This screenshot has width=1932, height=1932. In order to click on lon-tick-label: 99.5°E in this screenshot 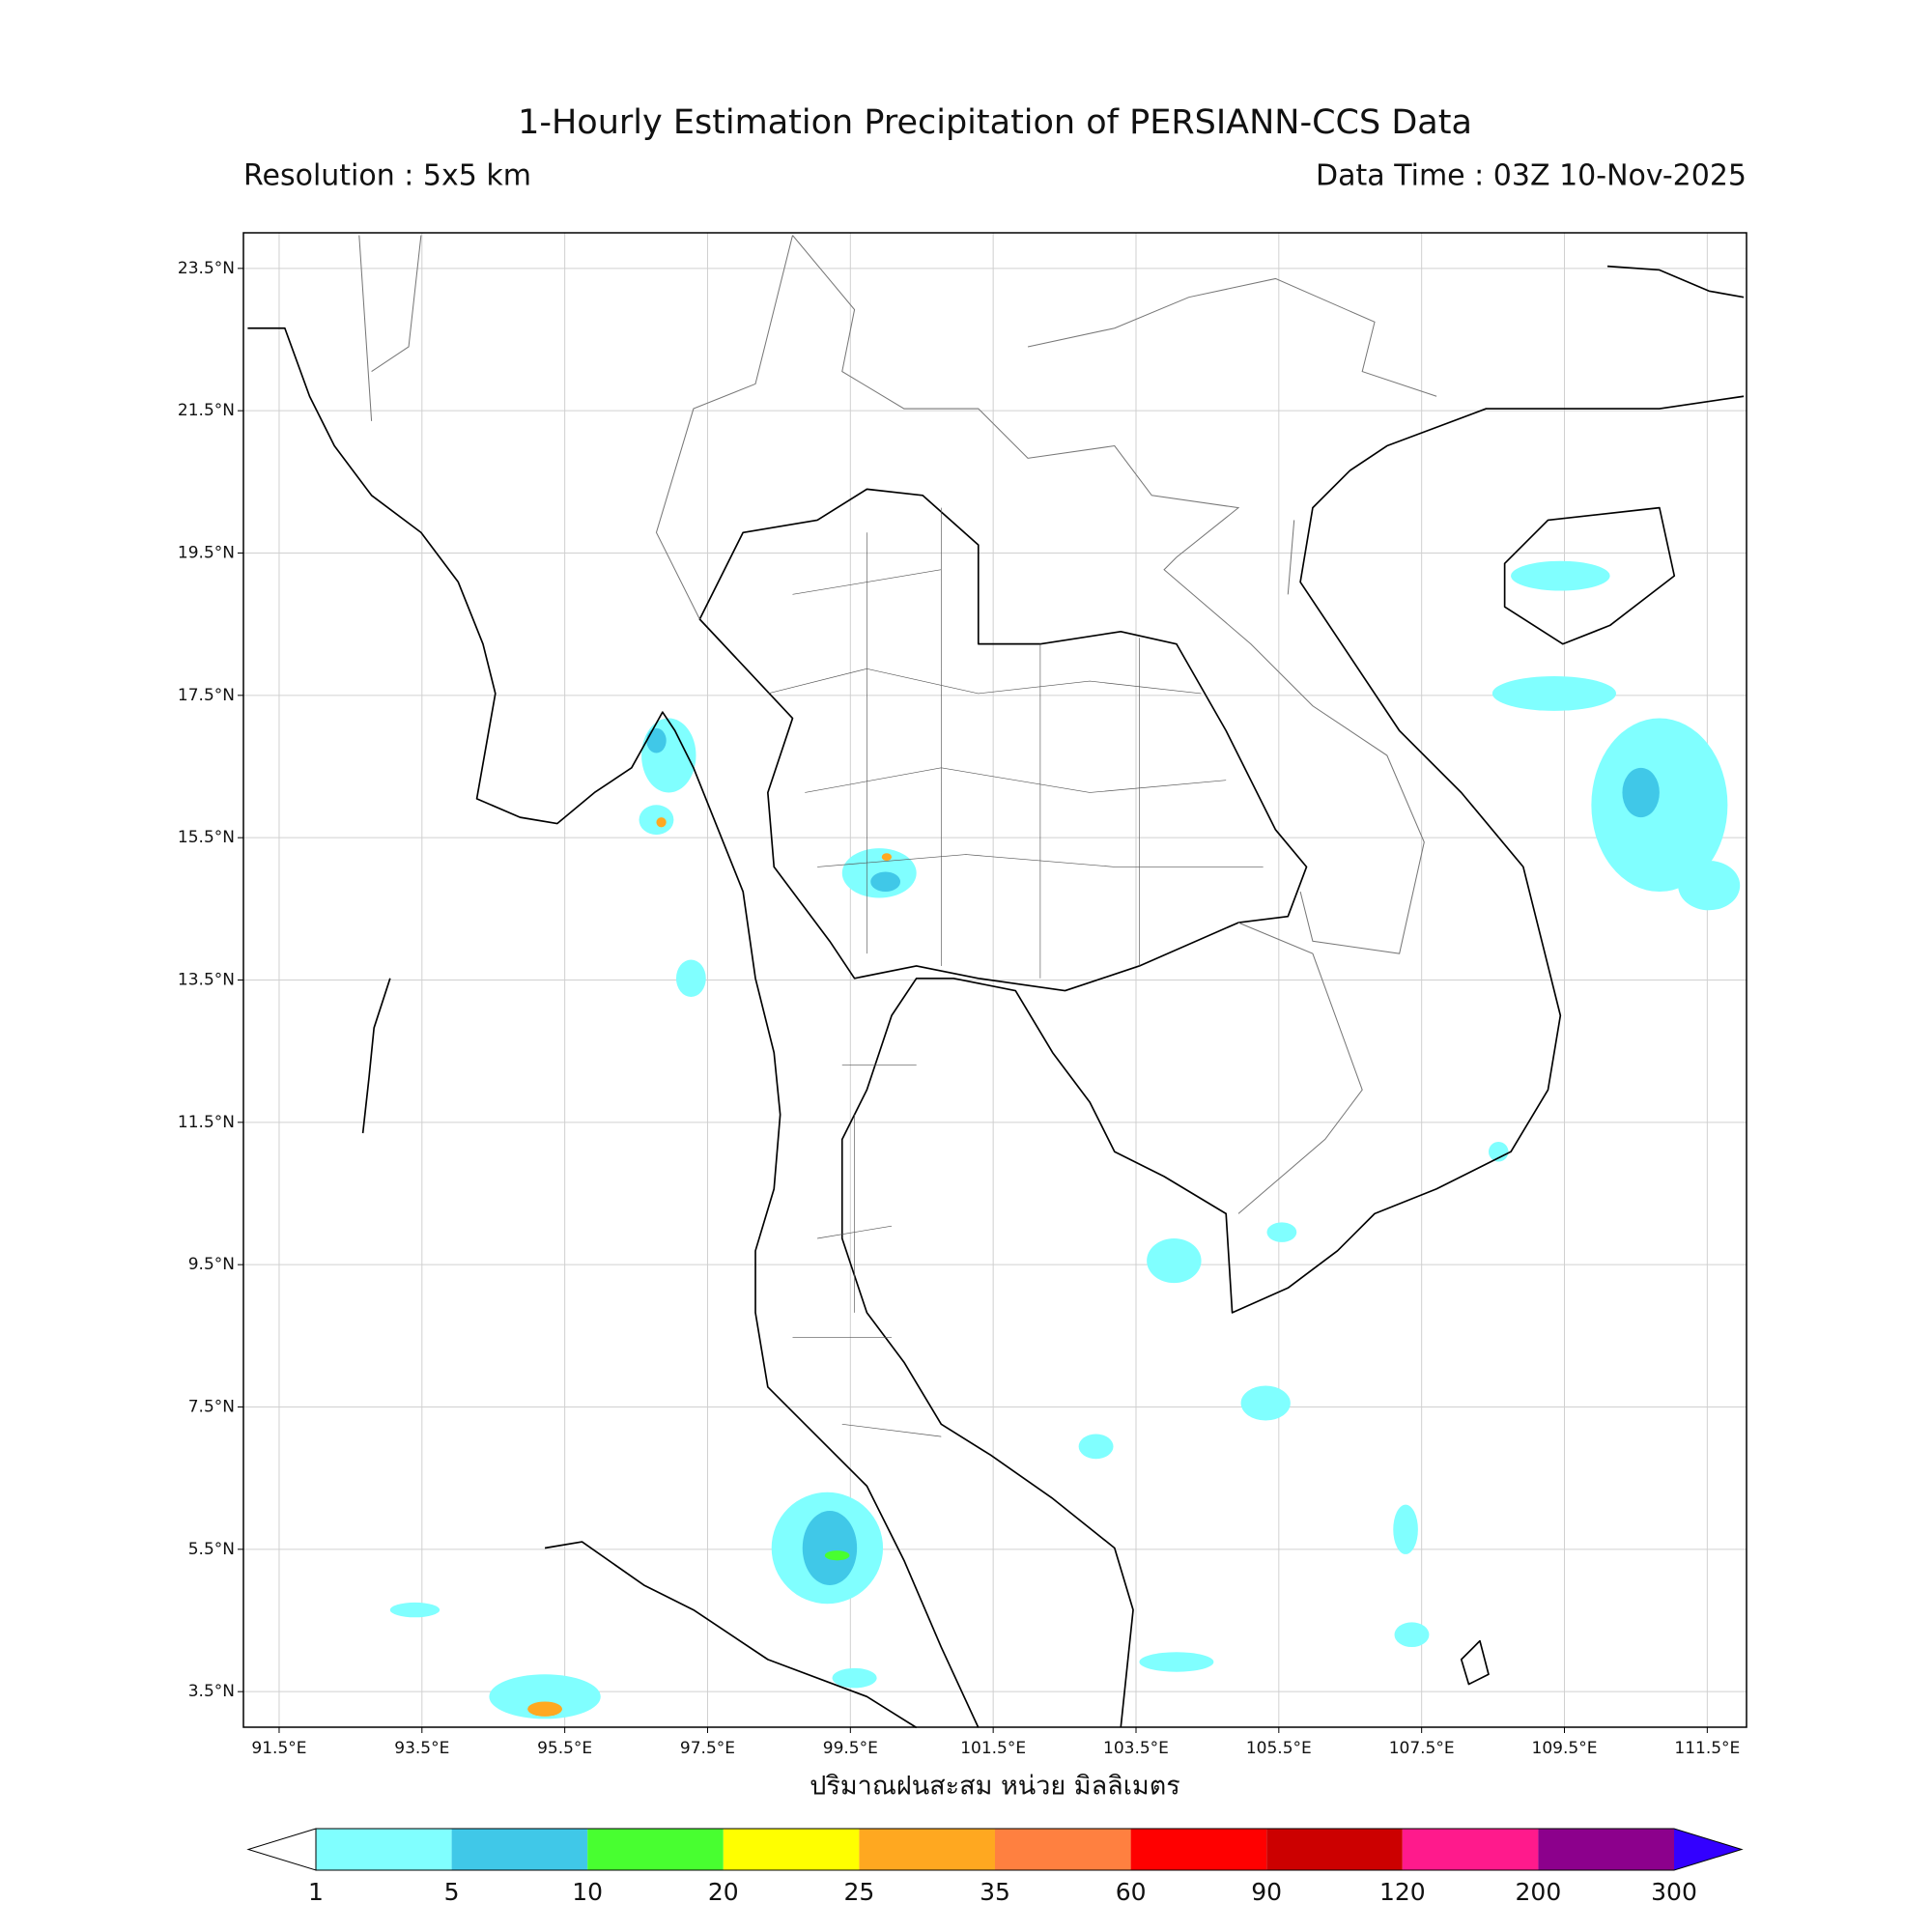, I will do `click(850, 1748)`.